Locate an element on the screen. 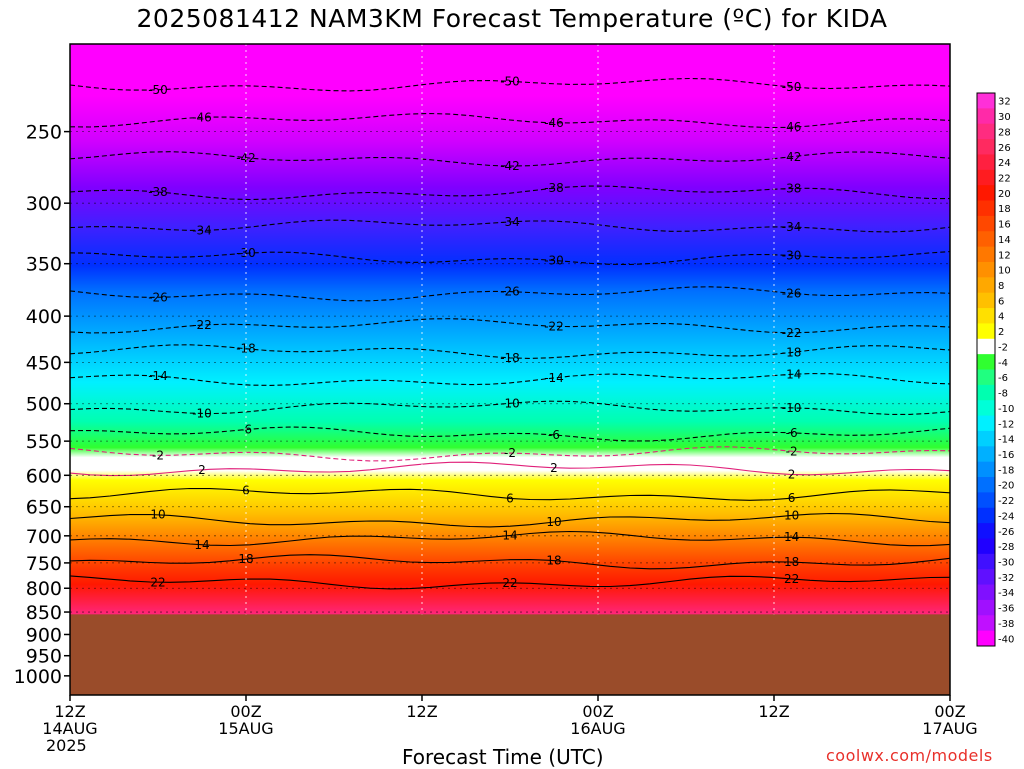  x-tick-label: 16AUG is located at coordinates (597, 728).